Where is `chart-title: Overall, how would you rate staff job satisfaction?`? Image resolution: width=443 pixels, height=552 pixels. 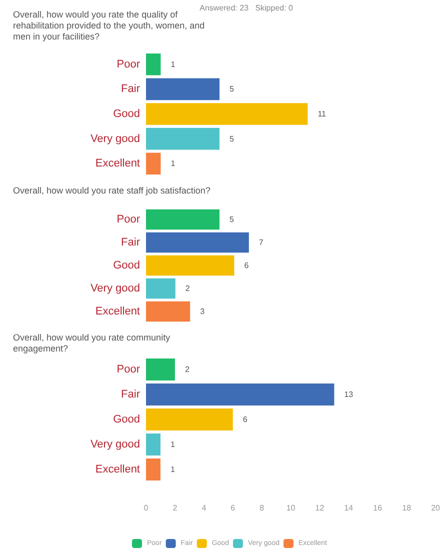
chart-title: Overall, how would you rate staff job satisfaction? is located at coordinates (111, 191).